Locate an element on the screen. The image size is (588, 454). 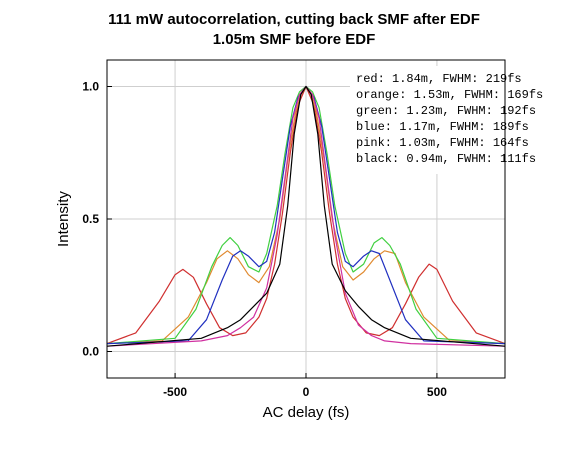
x-axis-label: AC delay (fs) is located at coordinates (306, 412).